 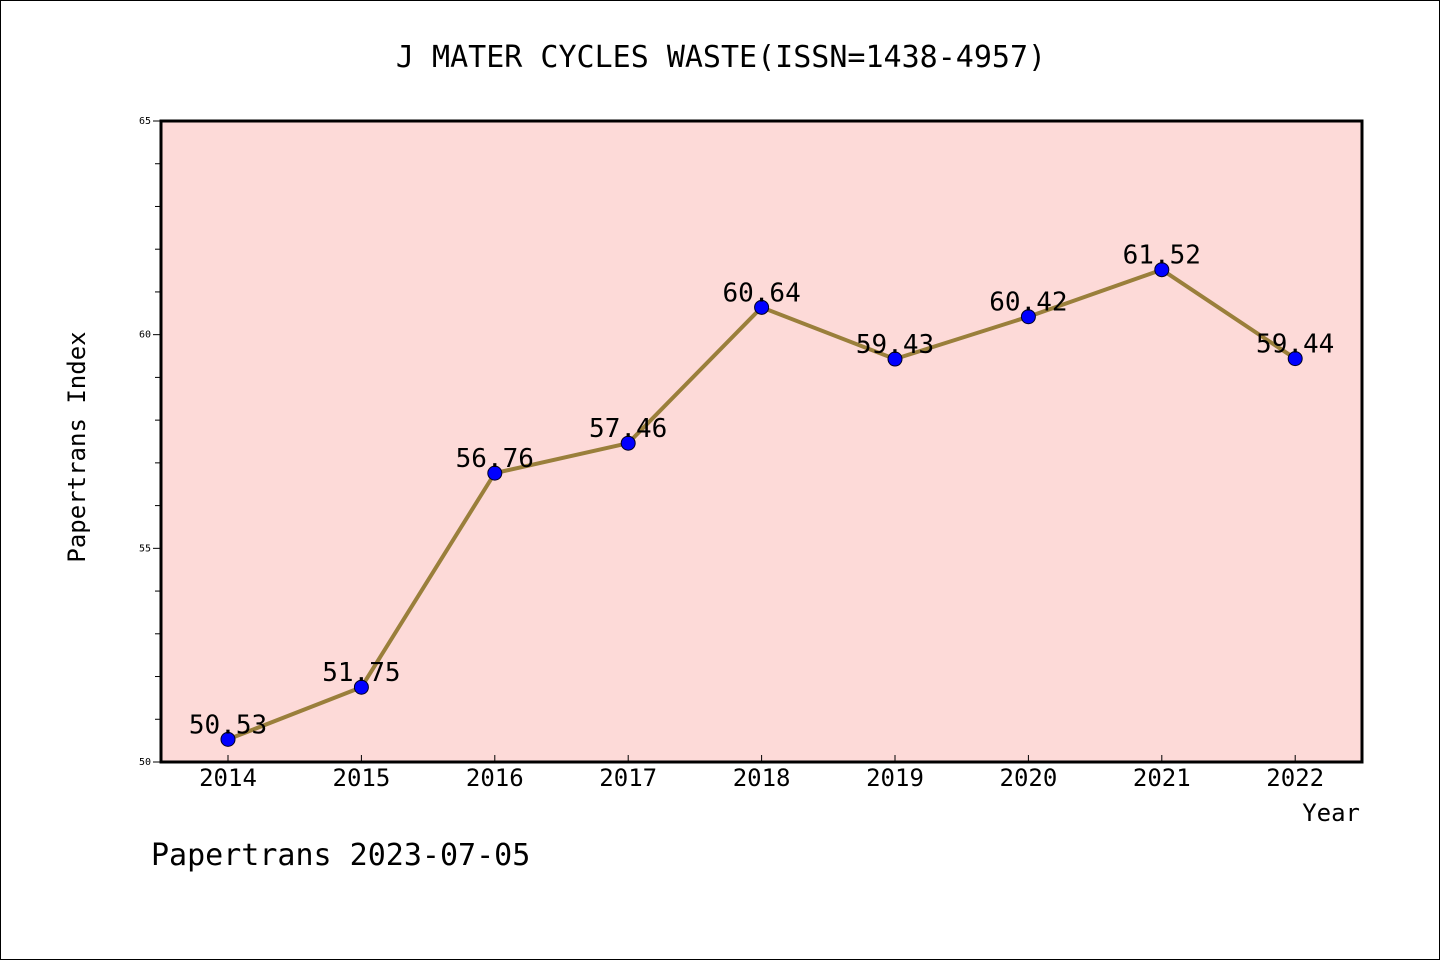 I want to click on data-label: 60.42, so click(x=1028, y=303).